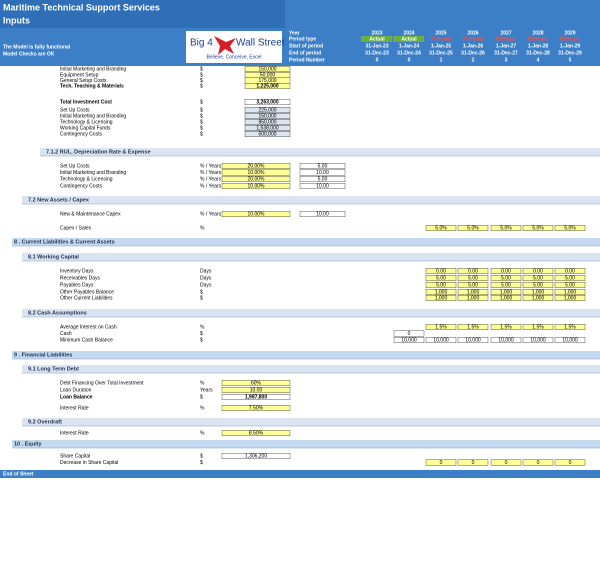  I want to click on row-label: Interest Rate, so click(74, 433).